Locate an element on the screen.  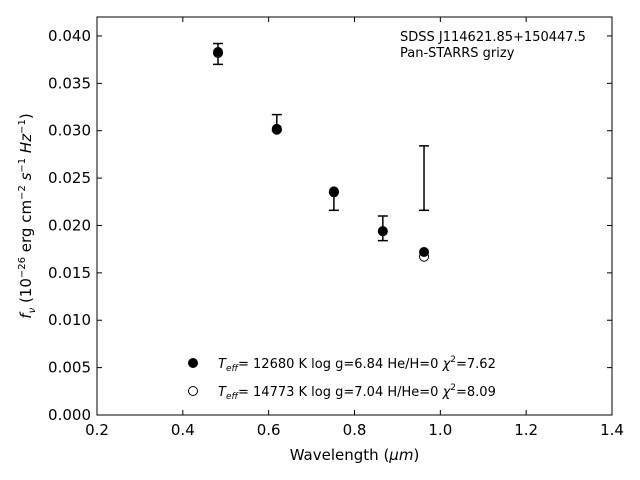
y-tick-label-8: 0.040 is located at coordinates (69, 36).